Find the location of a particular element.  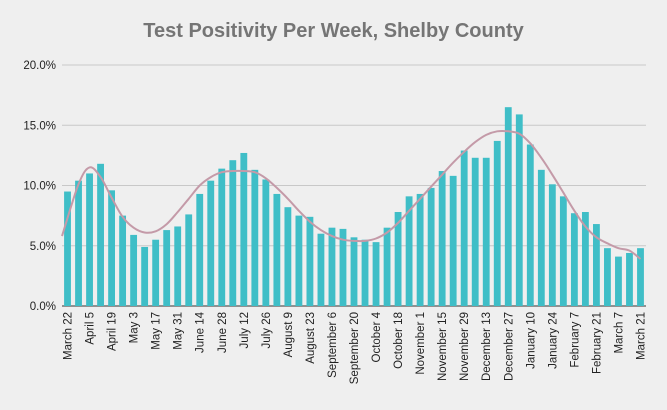

x-tick-label: December 13 is located at coordinates (487, 346).